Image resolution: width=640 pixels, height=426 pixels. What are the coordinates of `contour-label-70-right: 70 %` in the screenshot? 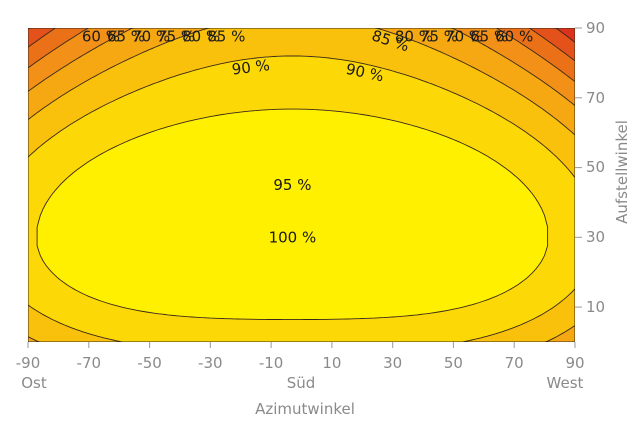 It's located at (464, 37).